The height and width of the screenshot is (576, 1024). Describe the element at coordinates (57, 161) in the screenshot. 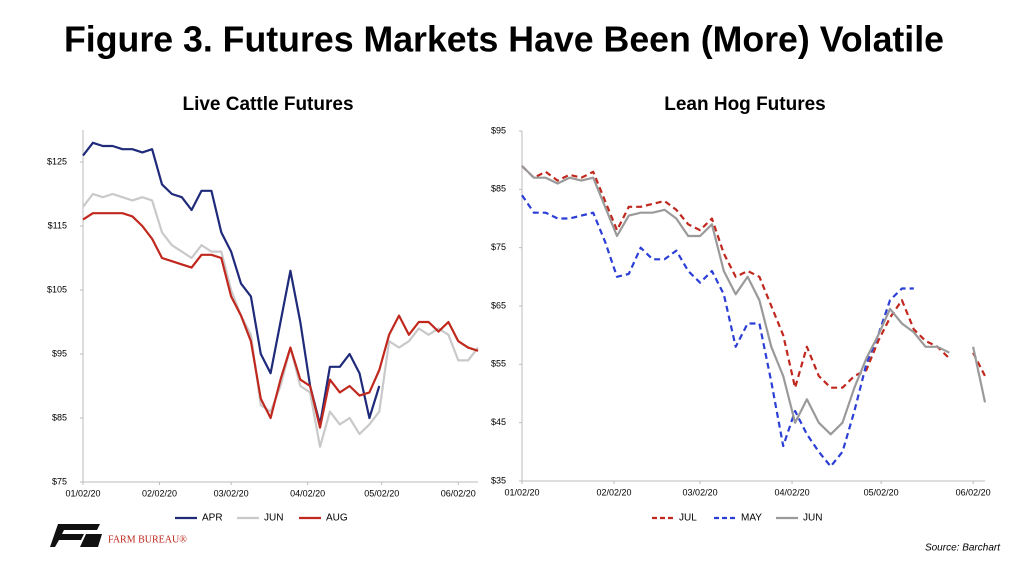

I see `y-tick-label: $125` at that location.